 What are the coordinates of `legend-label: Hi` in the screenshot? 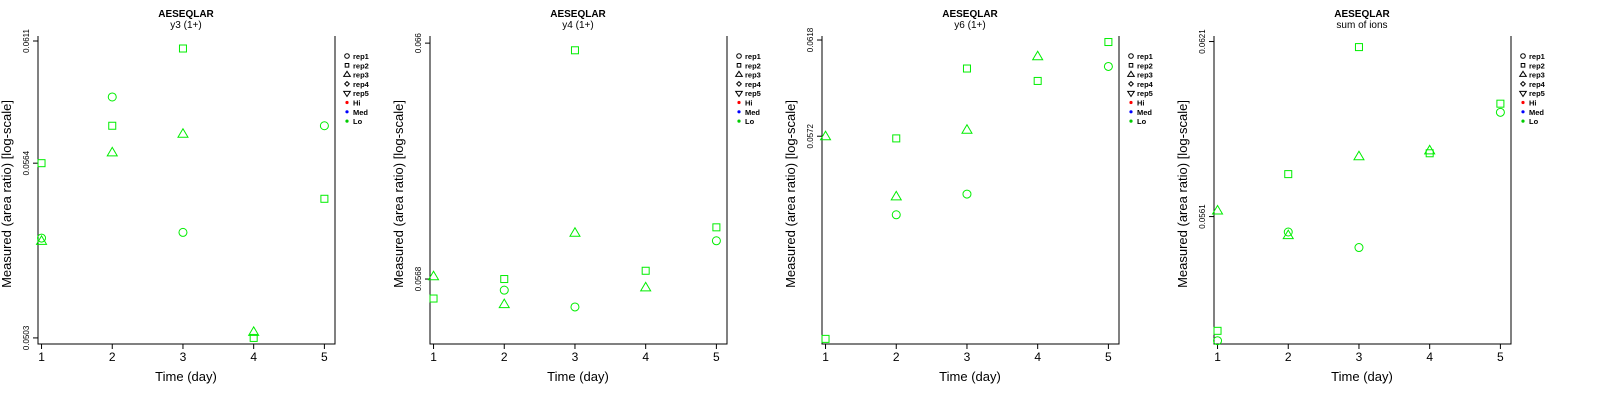 It's located at (1533, 103).